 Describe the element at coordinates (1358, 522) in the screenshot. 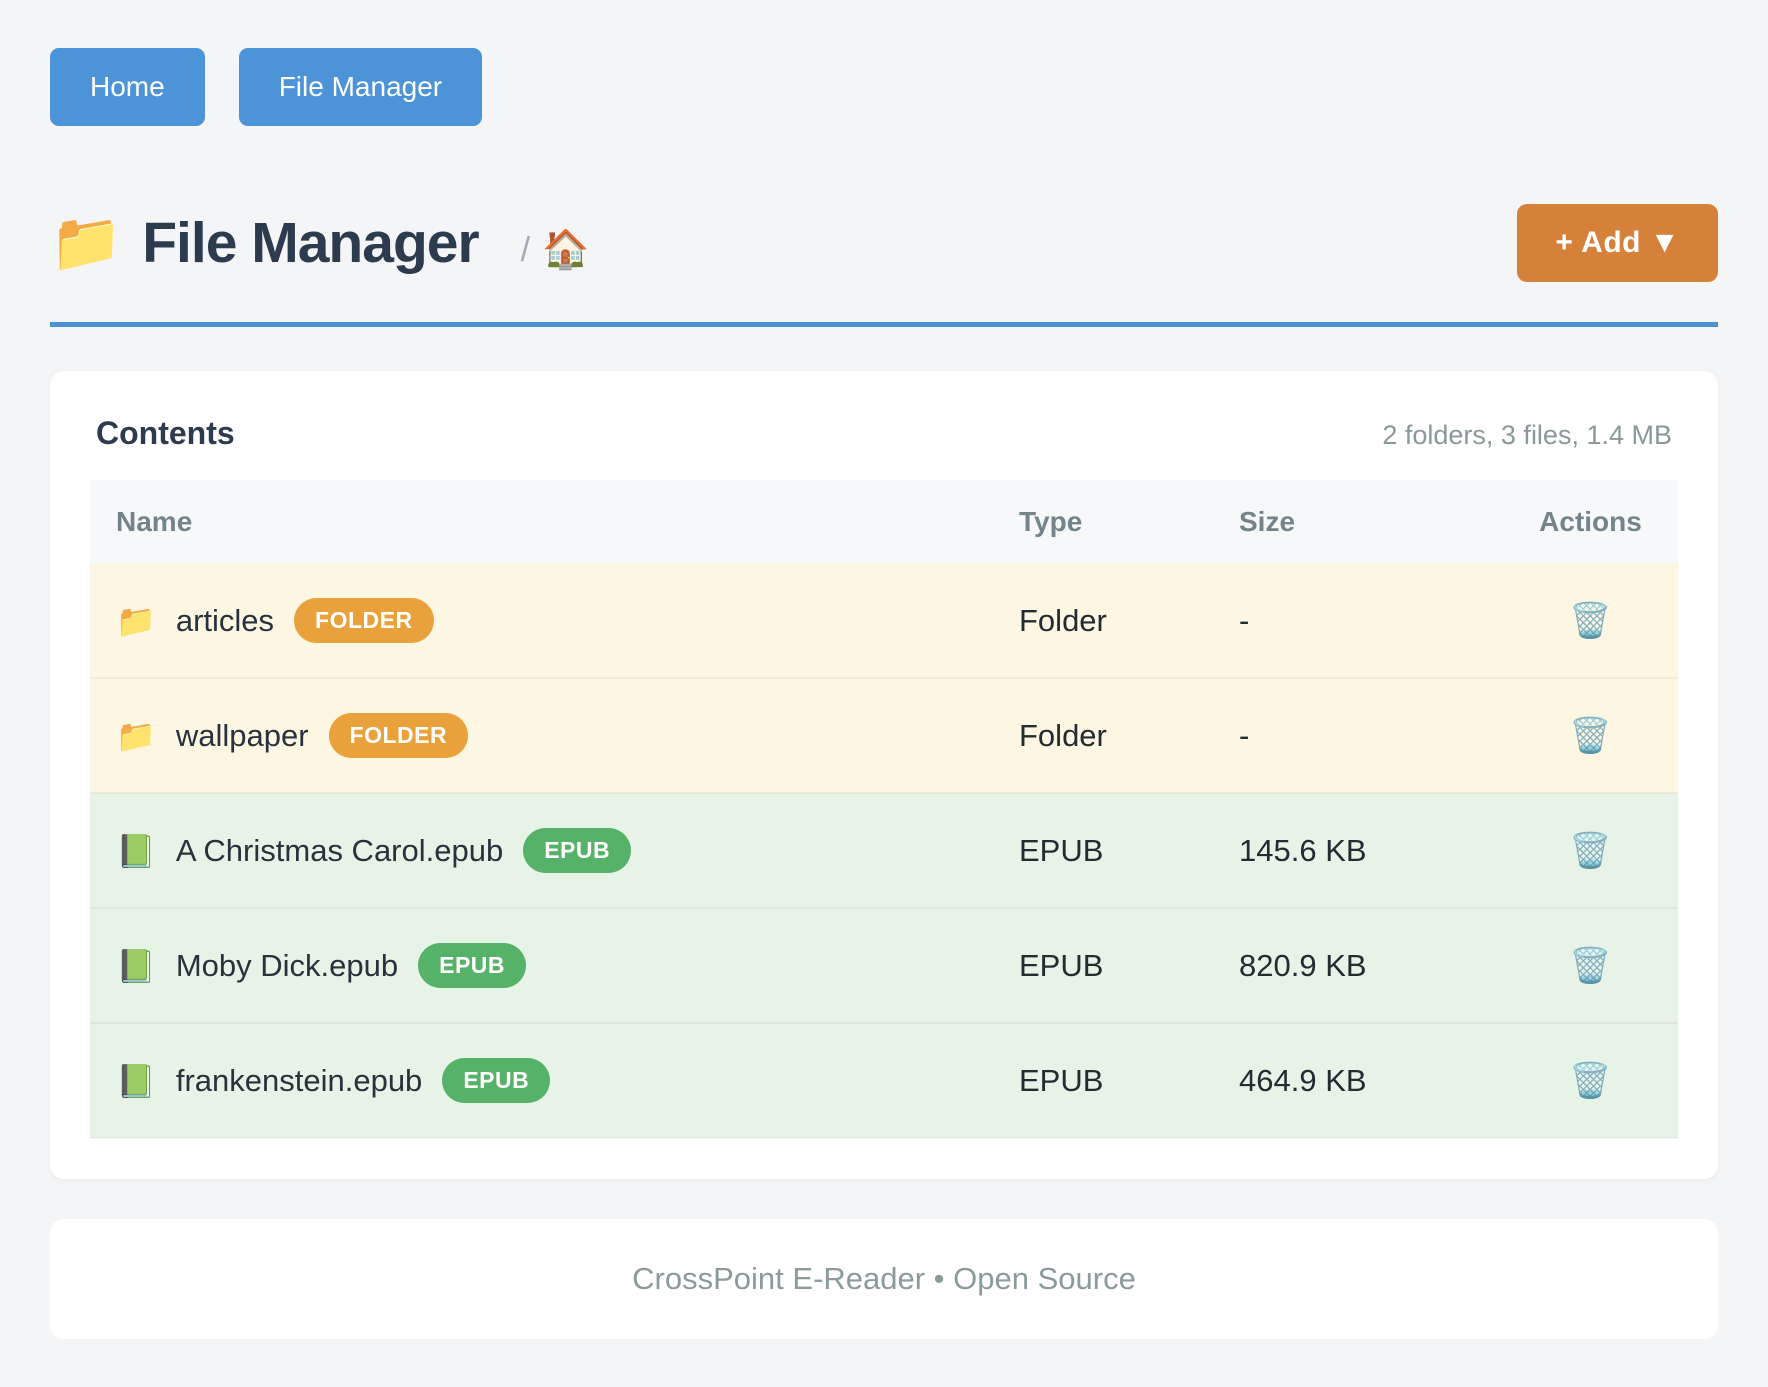

I see `column-header-size: Size` at that location.